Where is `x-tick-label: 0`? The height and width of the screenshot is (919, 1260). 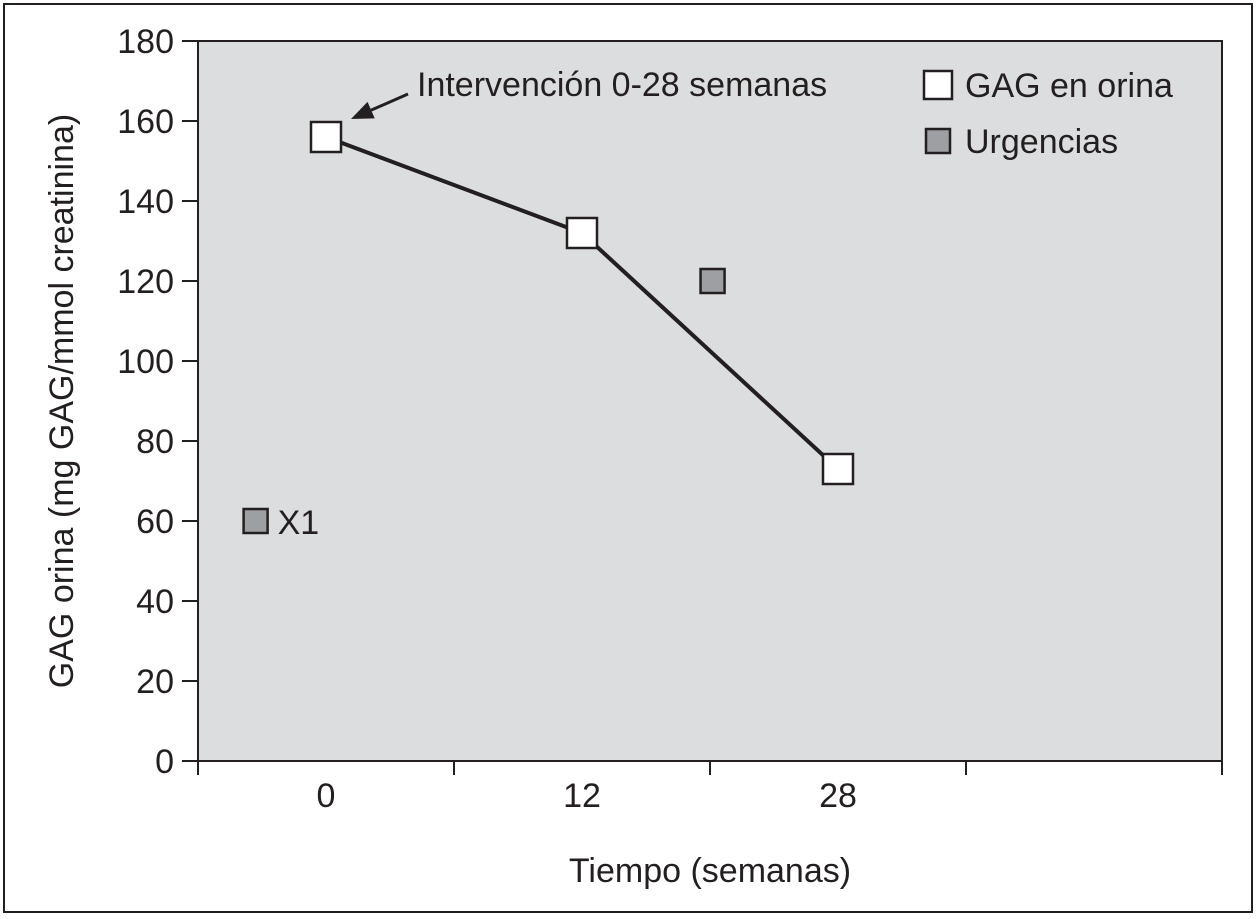
x-tick-label: 0 is located at coordinates (326, 796).